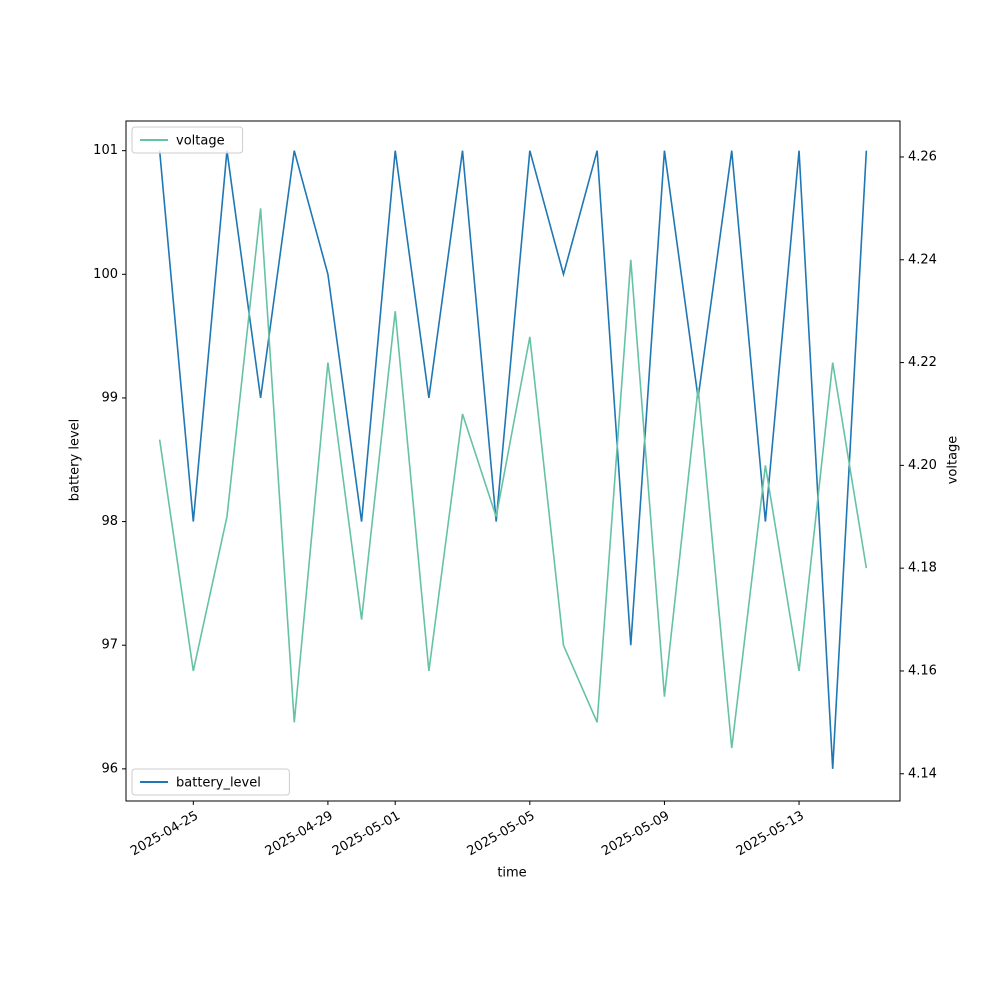 The width and height of the screenshot is (1000, 1000). I want to click on legend: battery_level, so click(210, 782).